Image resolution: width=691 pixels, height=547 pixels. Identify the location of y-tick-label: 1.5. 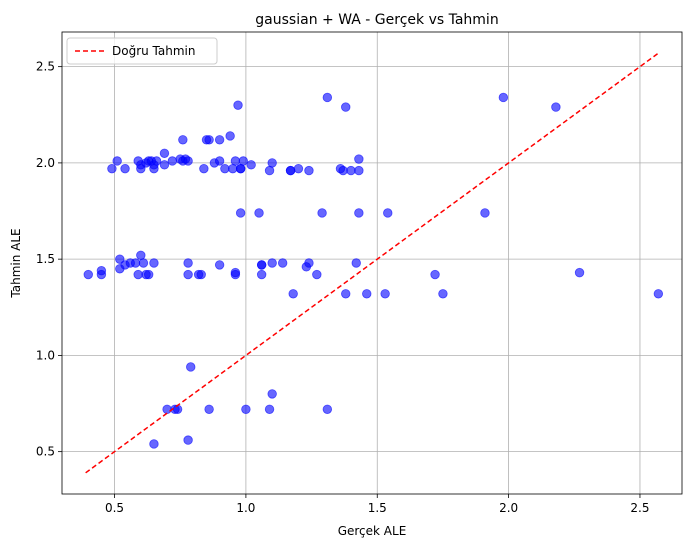
(45, 259).